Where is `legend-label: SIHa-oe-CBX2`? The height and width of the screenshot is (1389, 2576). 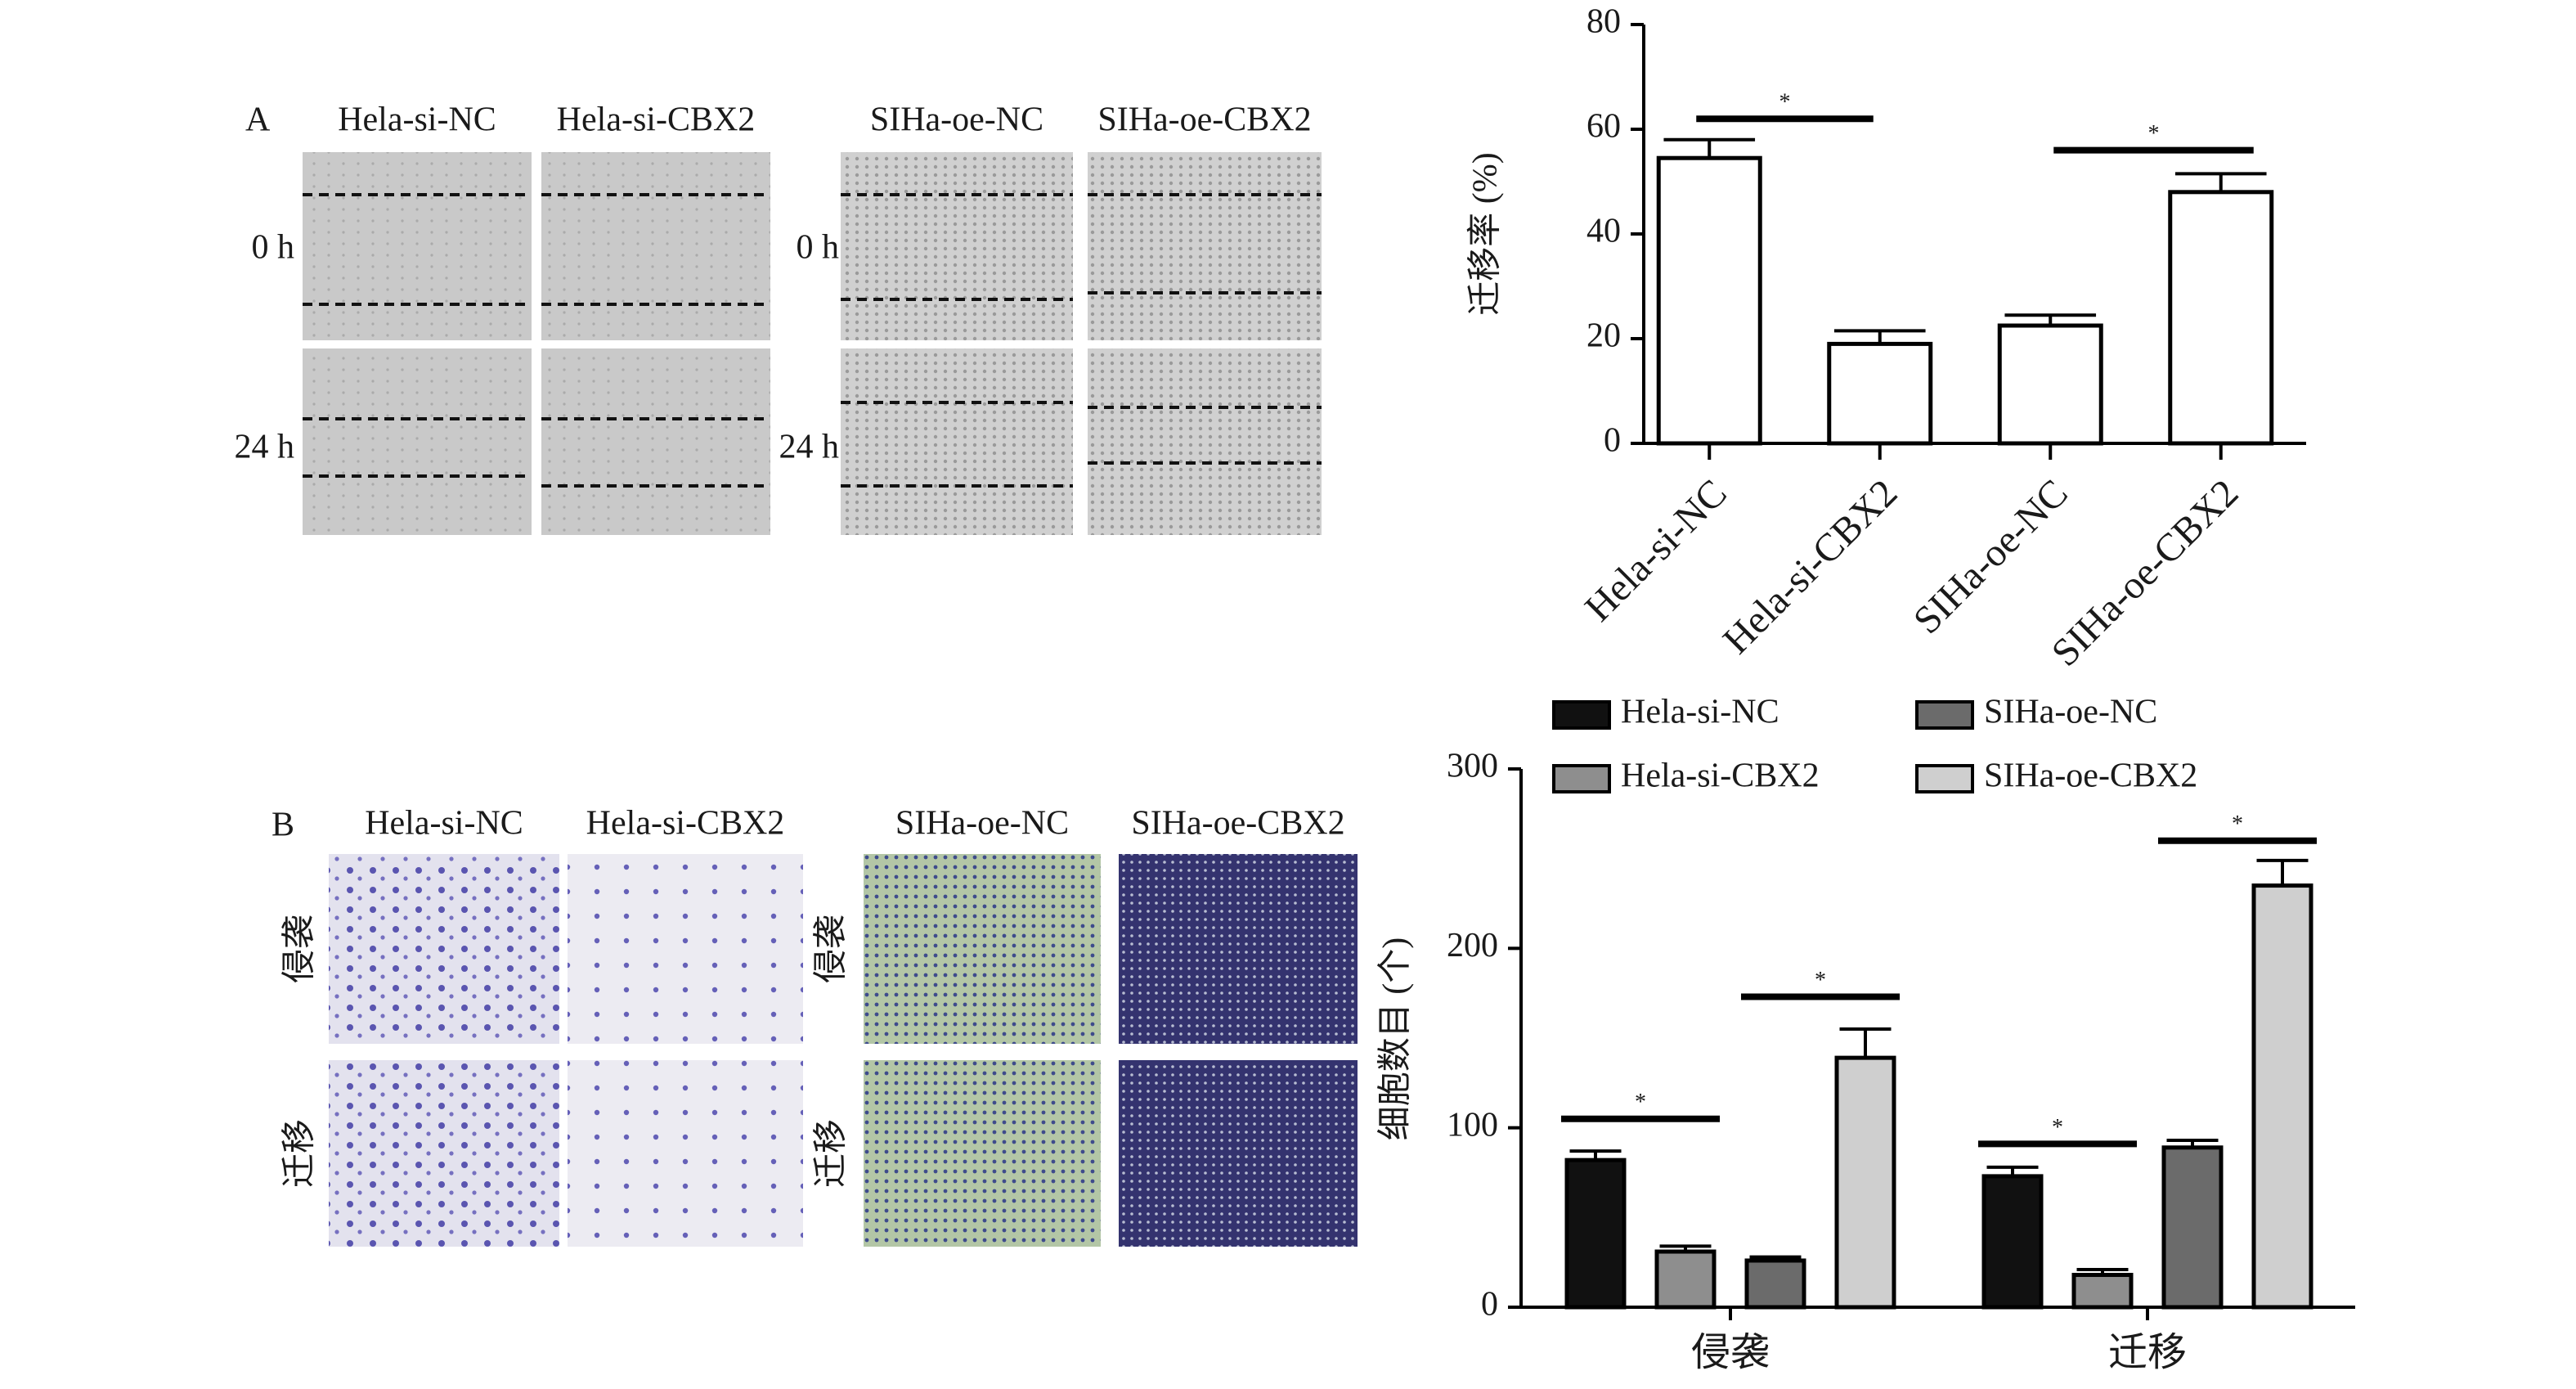
legend-label: SIHa-oe-CBX2 is located at coordinates (2090, 776).